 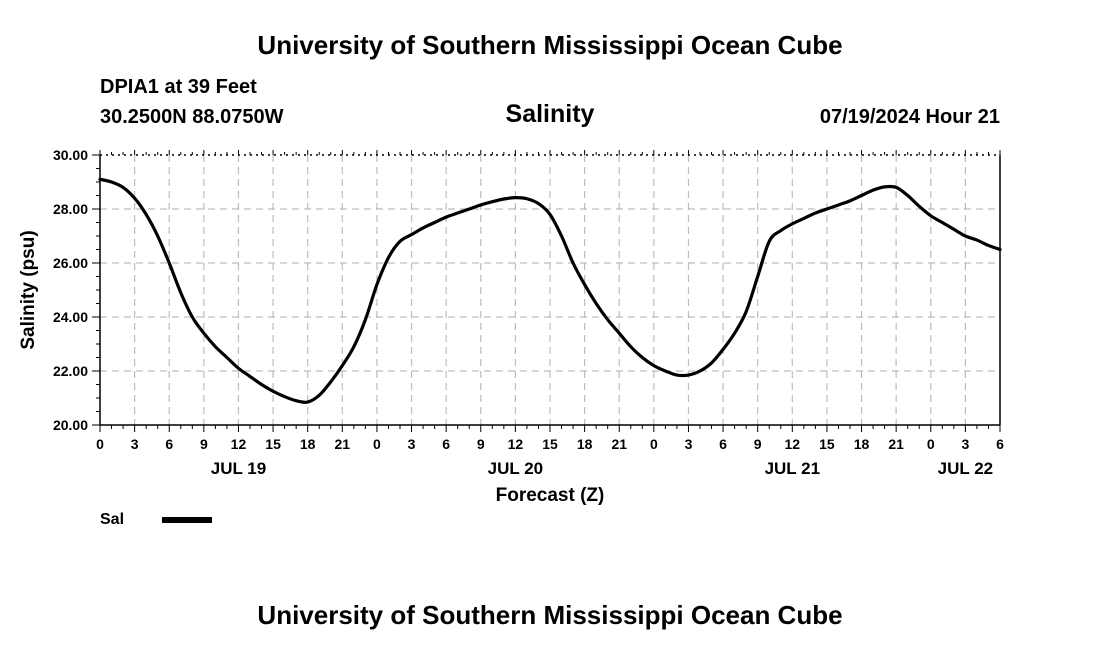 What do you see at coordinates (550, 114) in the screenshot?
I see `plot-title: Salinity` at bounding box center [550, 114].